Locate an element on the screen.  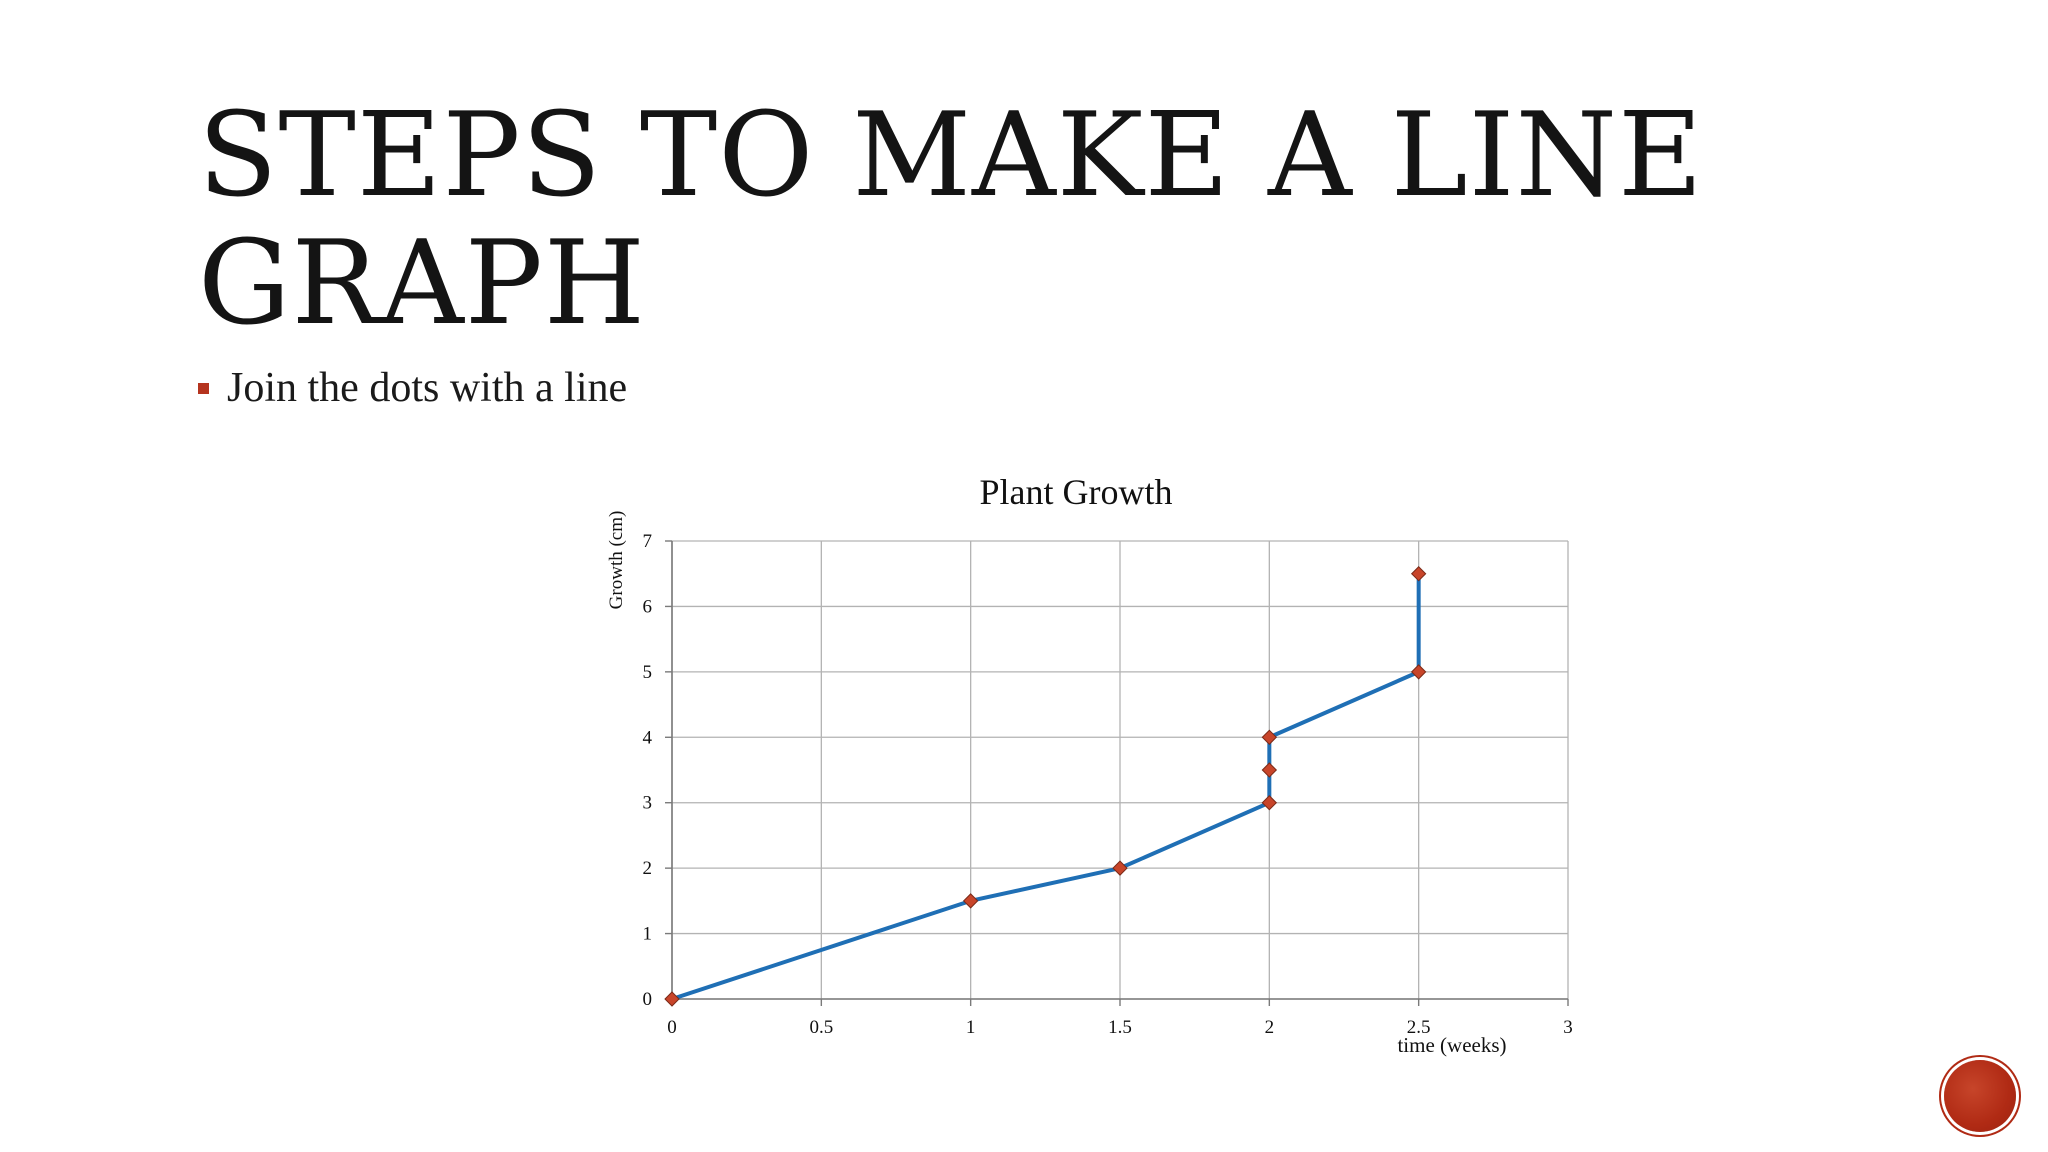
data-markers is located at coordinates (1045, 786).